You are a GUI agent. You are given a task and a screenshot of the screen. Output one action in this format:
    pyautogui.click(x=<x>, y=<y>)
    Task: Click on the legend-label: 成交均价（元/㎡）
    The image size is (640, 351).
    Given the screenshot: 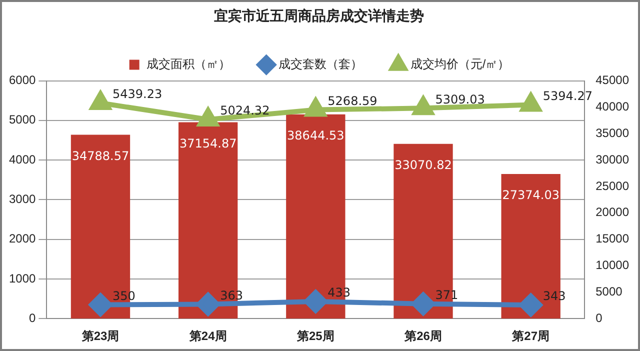 What is the action you would take?
    pyautogui.click(x=460, y=64)
    